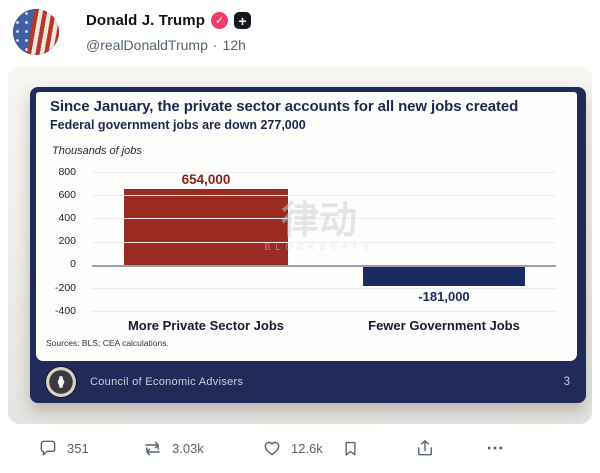  I want to click on author-handle: @realDonaldTrump, so click(147, 45).